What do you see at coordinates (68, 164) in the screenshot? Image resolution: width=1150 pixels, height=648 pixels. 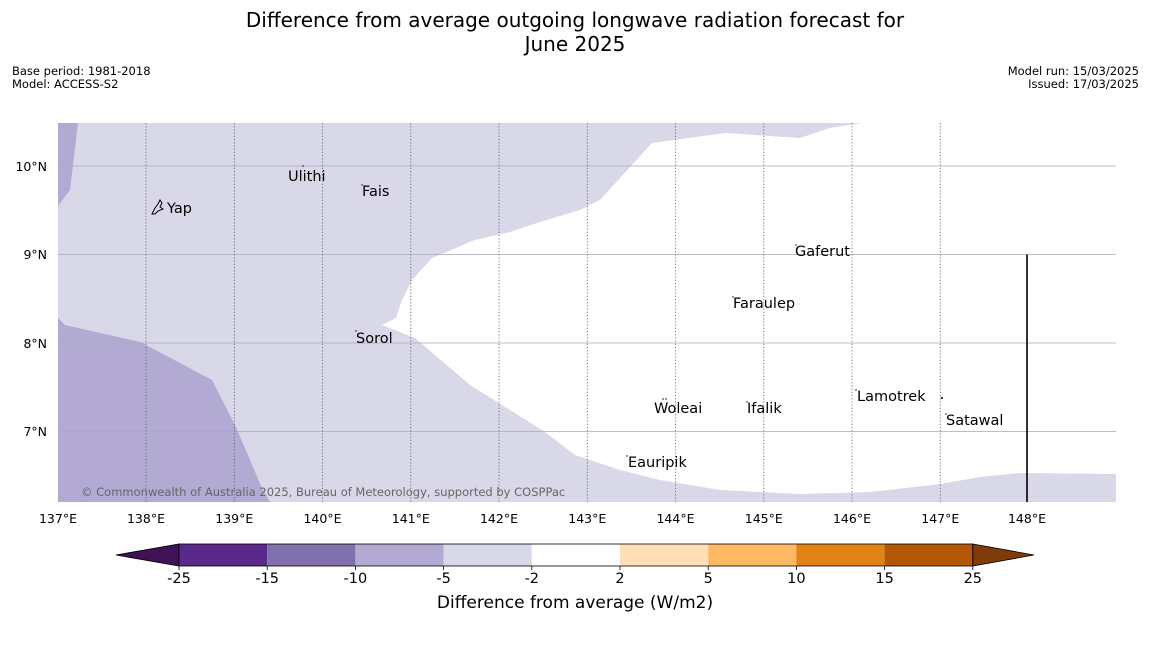 I see `region-medium-upper` at bounding box center [68, 164].